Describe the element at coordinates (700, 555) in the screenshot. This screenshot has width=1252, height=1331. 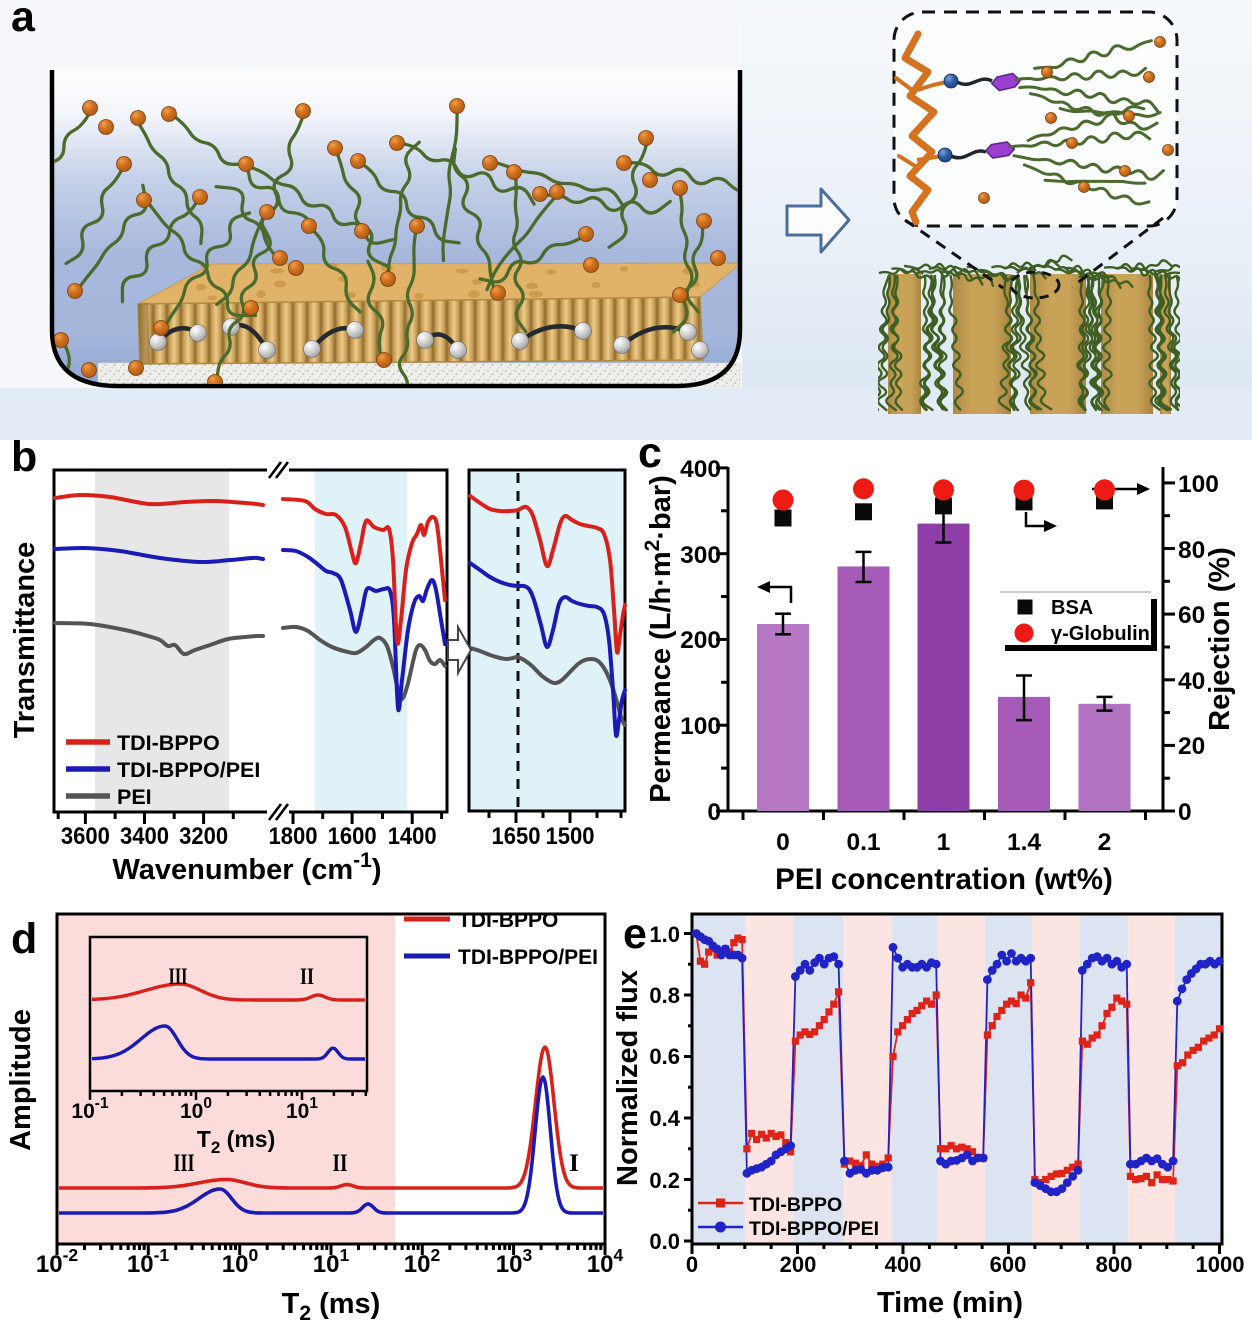
I see `svg-text: 300` at that location.